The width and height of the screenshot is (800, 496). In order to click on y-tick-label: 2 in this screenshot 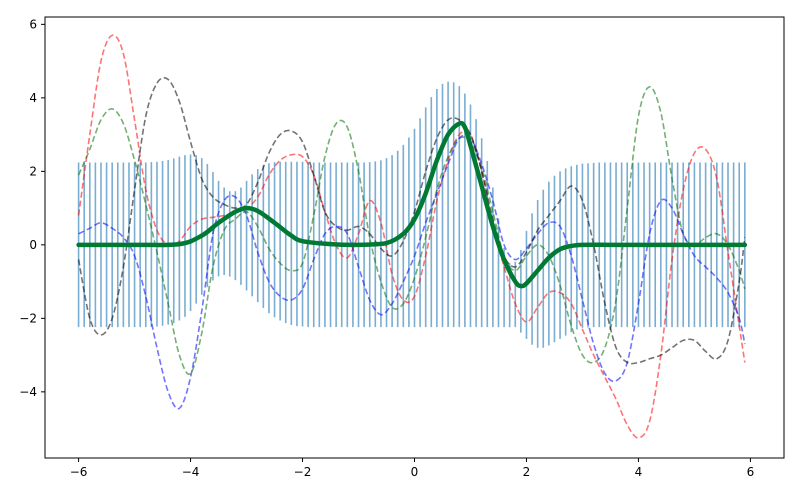, I will do `click(33, 171)`.